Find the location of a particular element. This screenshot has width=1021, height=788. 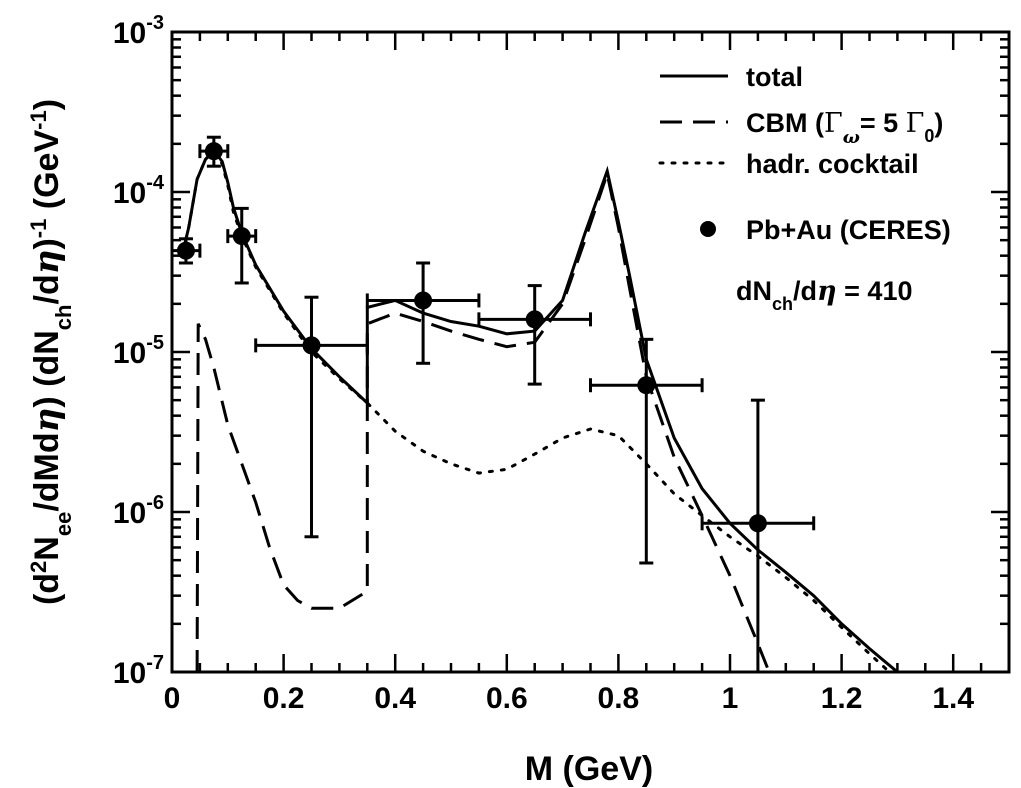

y-tick-label: 10⁻⁴ is located at coordinates (139, 191).